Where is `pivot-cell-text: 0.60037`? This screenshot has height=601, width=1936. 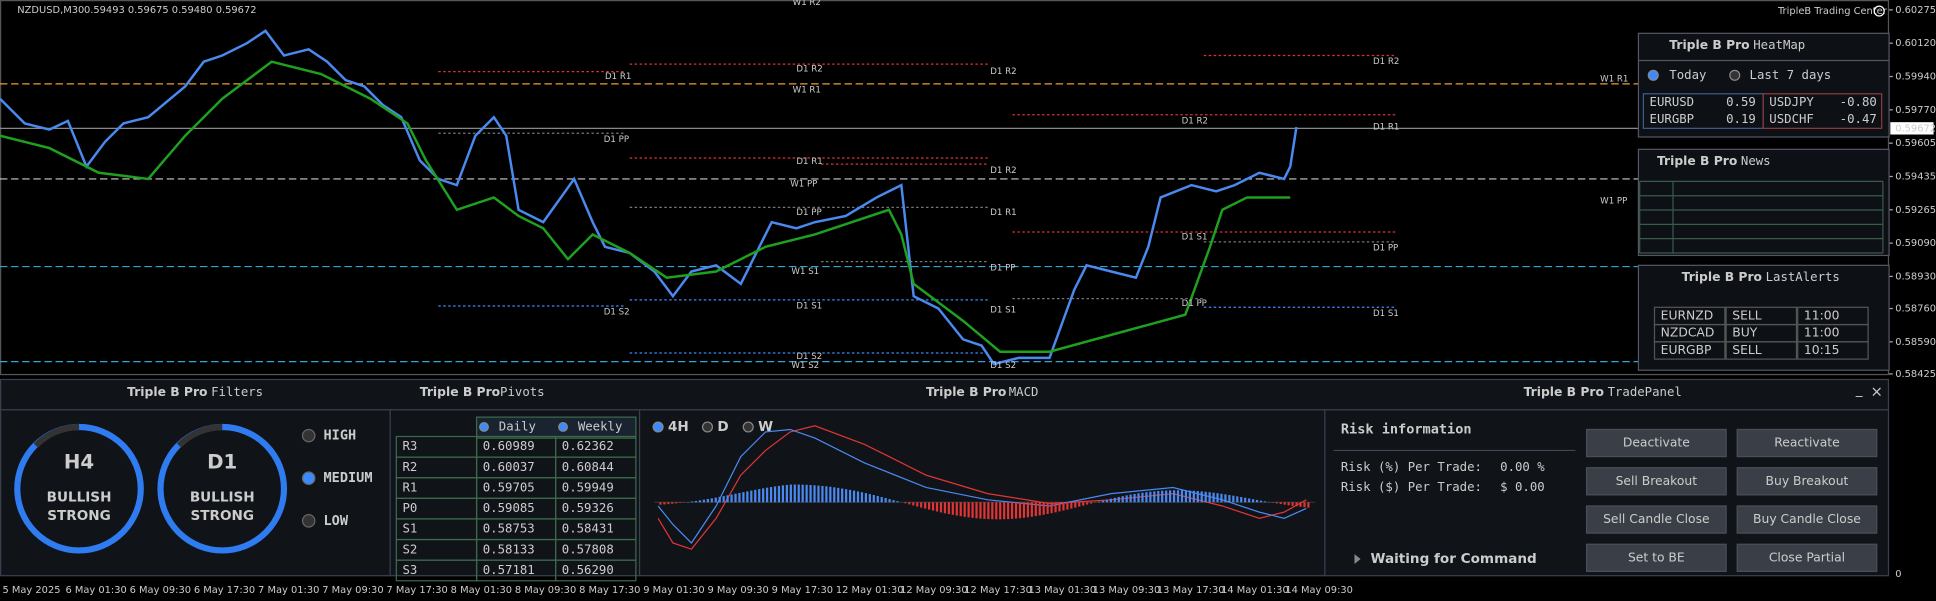
pivot-cell-text: 0.60037 is located at coordinates (509, 467).